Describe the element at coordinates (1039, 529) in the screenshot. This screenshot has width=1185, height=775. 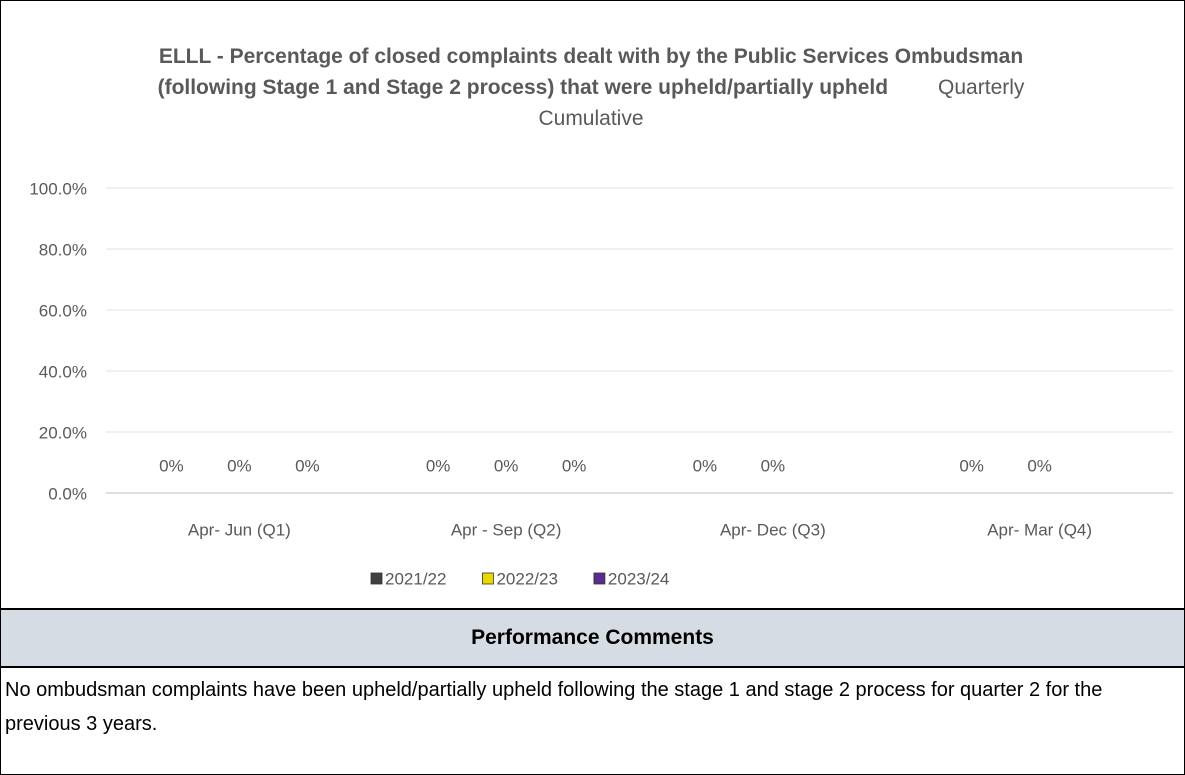
I see `x-tick-label: Apr- Mar (Q4)` at that location.